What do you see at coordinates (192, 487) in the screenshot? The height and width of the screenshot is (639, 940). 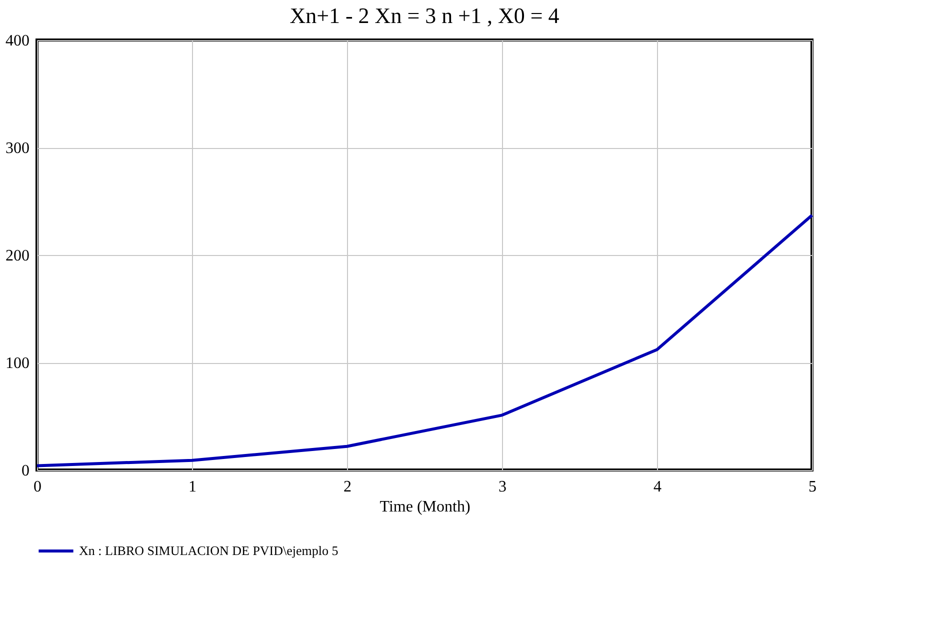 I see `x-tick-label: 1` at bounding box center [192, 487].